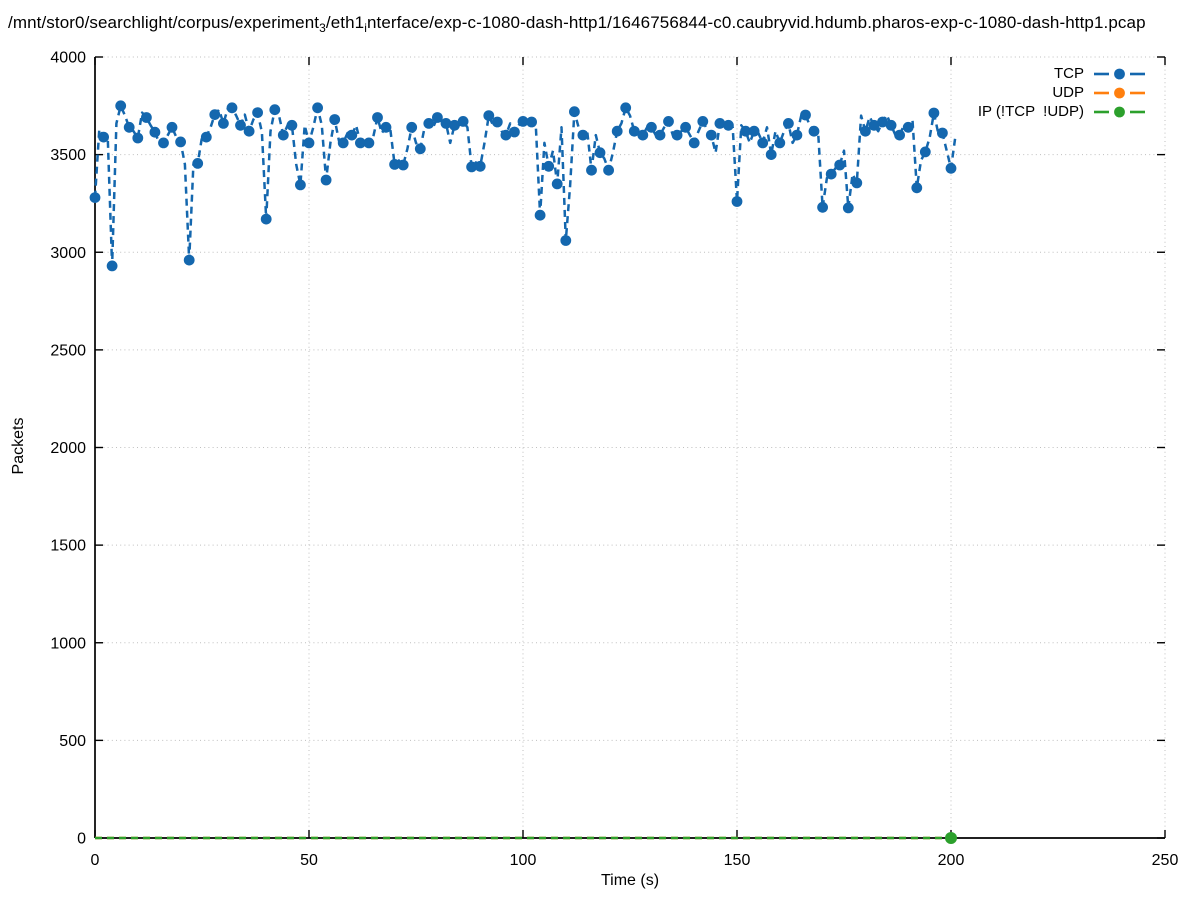 The image size is (1197, 900). I want to click on legend-item-tcp: TCP, so click(1063, 73).